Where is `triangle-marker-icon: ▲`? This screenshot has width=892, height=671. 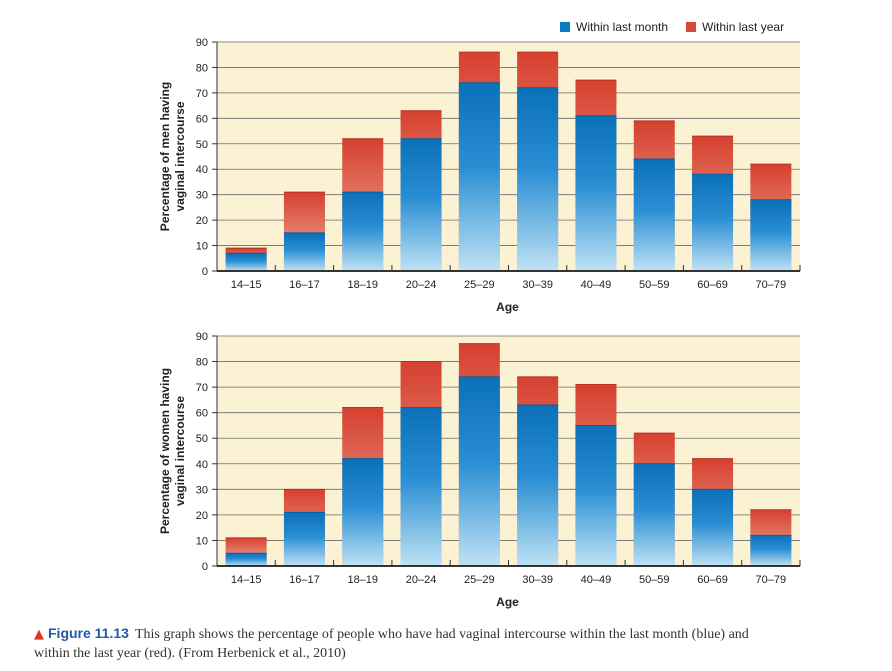 triangle-marker-icon: ▲ is located at coordinates (39, 634).